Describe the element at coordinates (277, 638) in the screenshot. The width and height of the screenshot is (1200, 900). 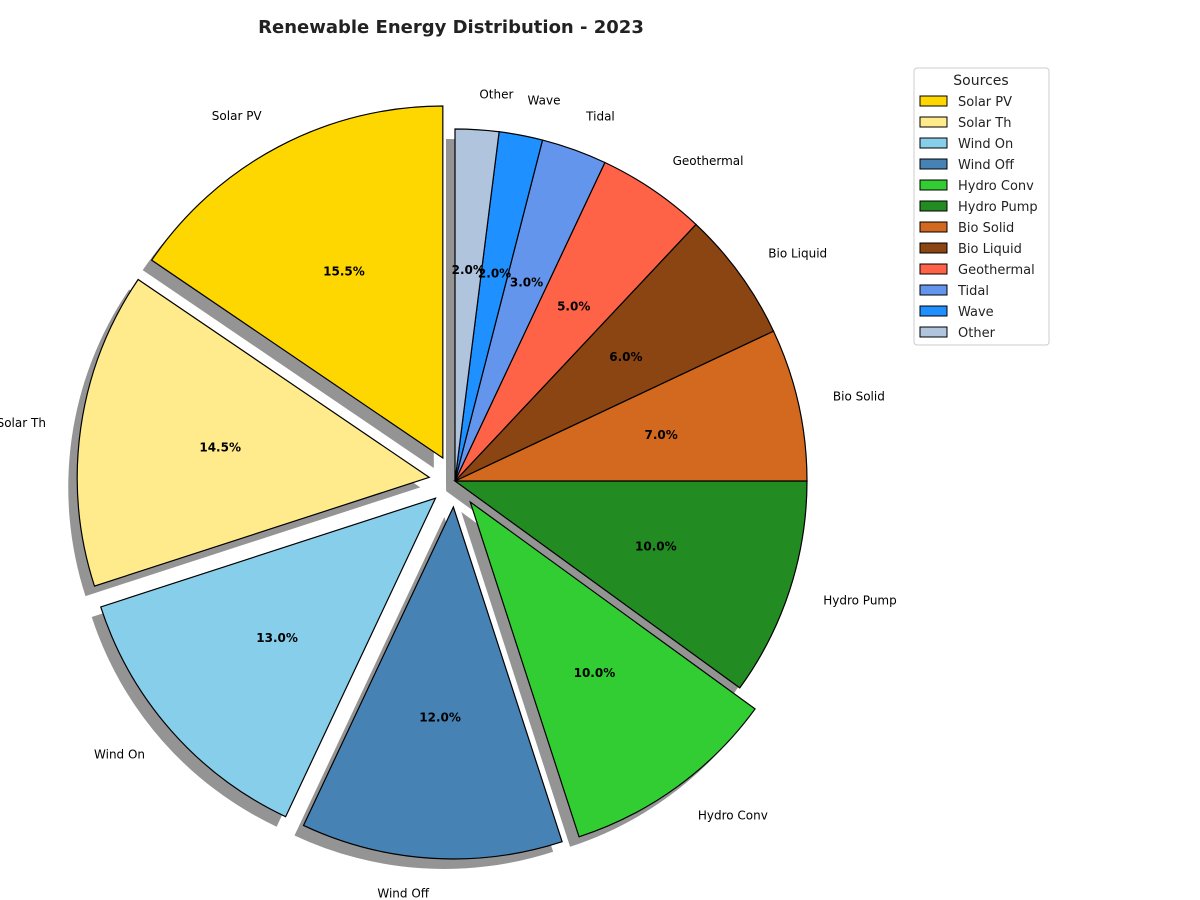
I see `percent-label-wind-on: 13.0%` at that location.